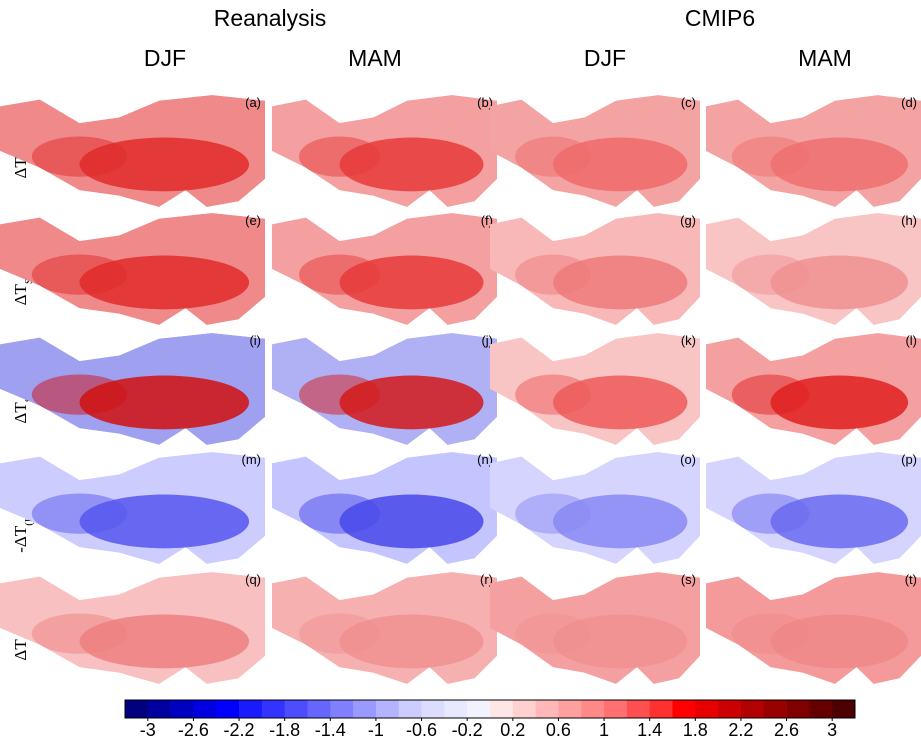 This screenshot has width=921, height=741. What do you see at coordinates (558, 730) in the screenshot?
I see `colorbar-tick-label: 0.6` at bounding box center [558, 730].